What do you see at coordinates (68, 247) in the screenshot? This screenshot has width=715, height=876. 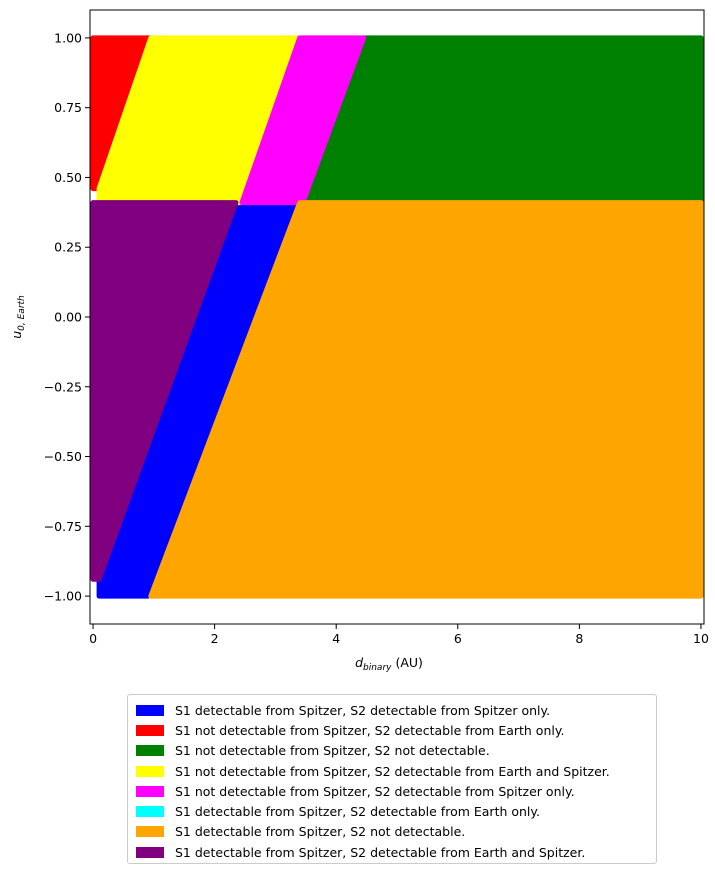 I see `y-tick-label: 0.25` at bounding box center [68, 247].